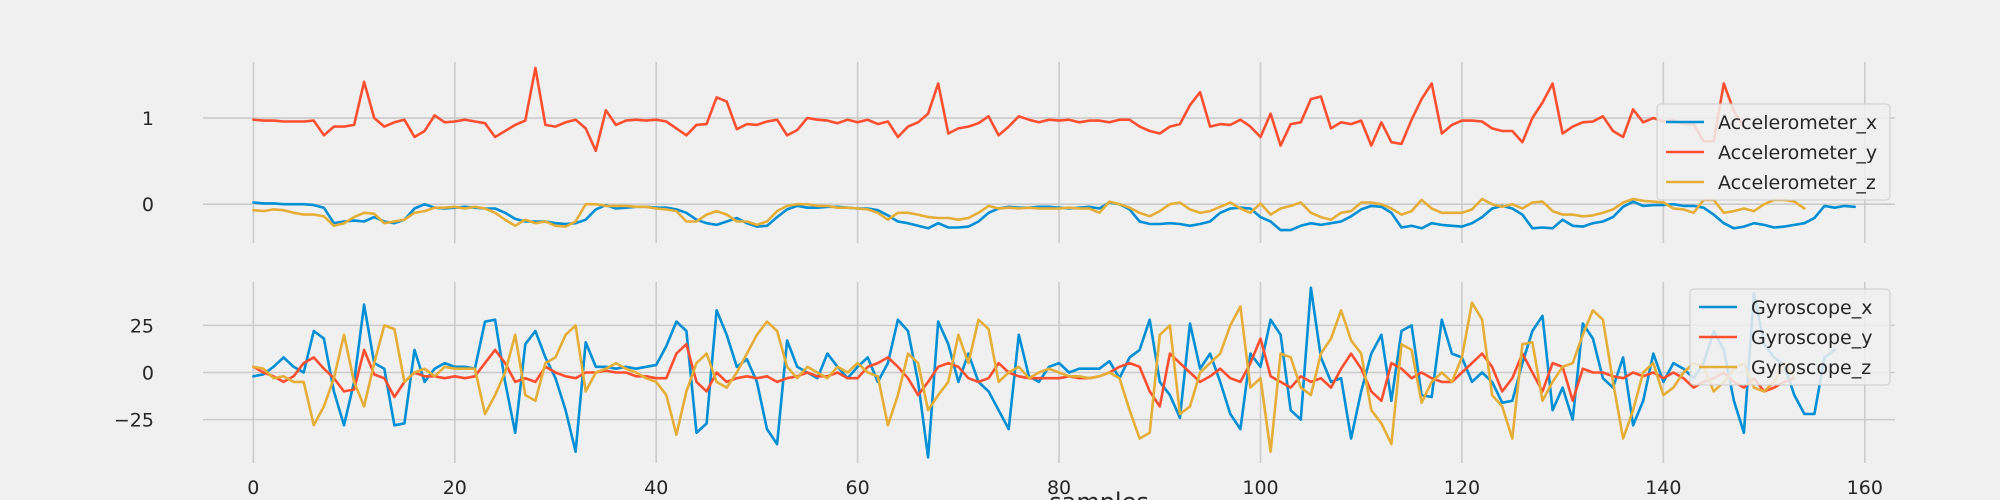  Describe the element at coordinates (1811, 338) in the screenshot. I see `legend-label: Gyroscope_y` at that location.